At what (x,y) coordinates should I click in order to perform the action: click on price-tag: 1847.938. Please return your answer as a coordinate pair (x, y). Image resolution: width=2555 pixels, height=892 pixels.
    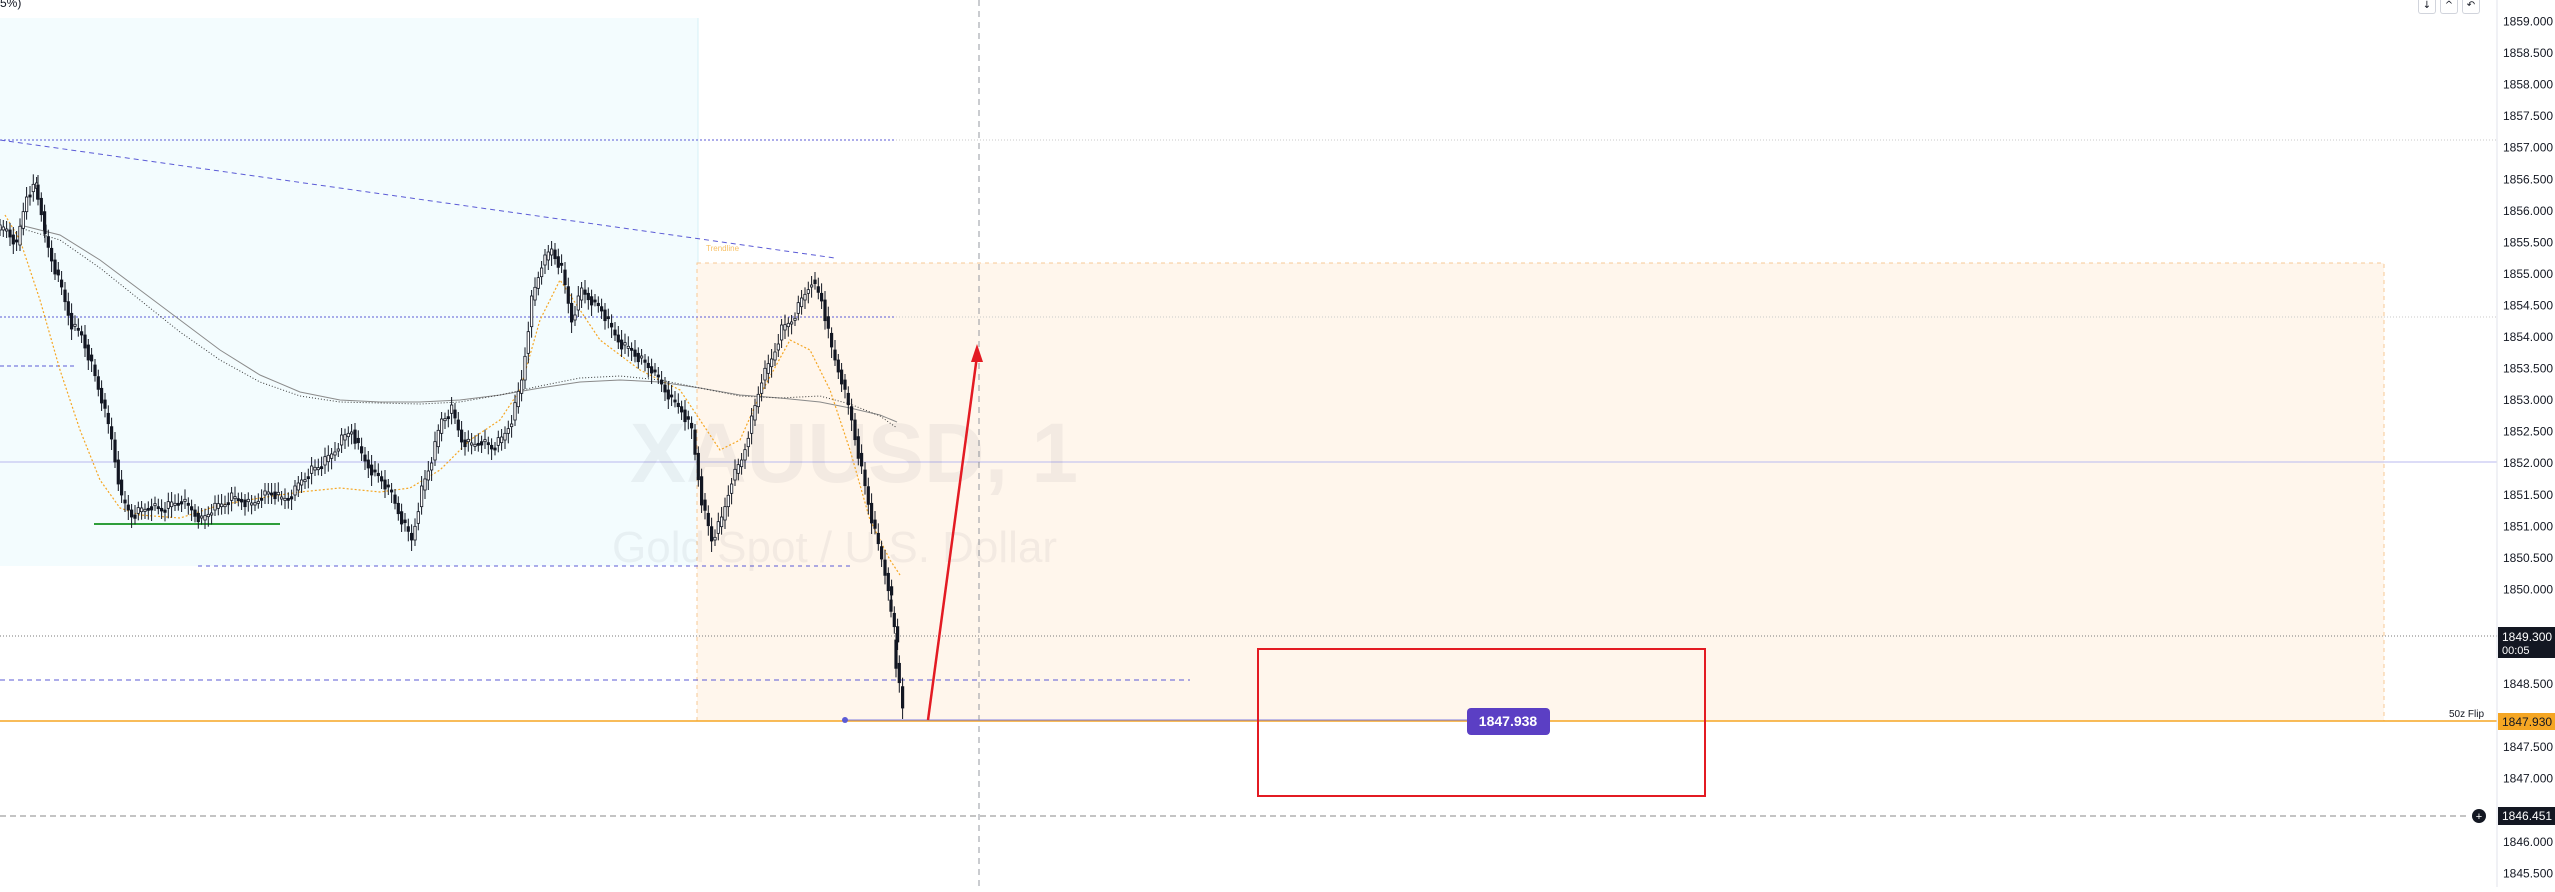
    Looking at the image, I should click on (1508, 721).